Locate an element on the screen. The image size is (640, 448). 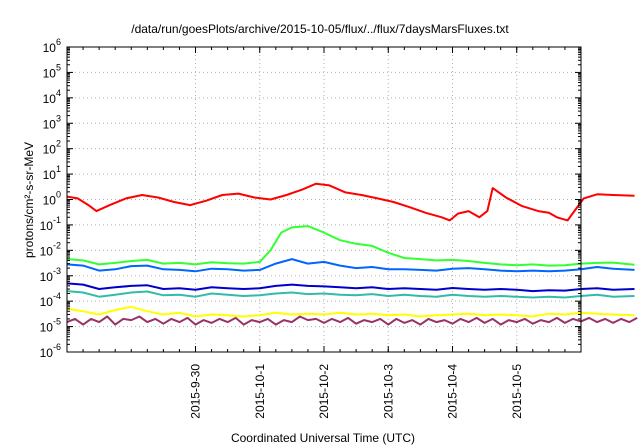
x-tick-label: 2015-9-30 is located at coordinates (196, 391).